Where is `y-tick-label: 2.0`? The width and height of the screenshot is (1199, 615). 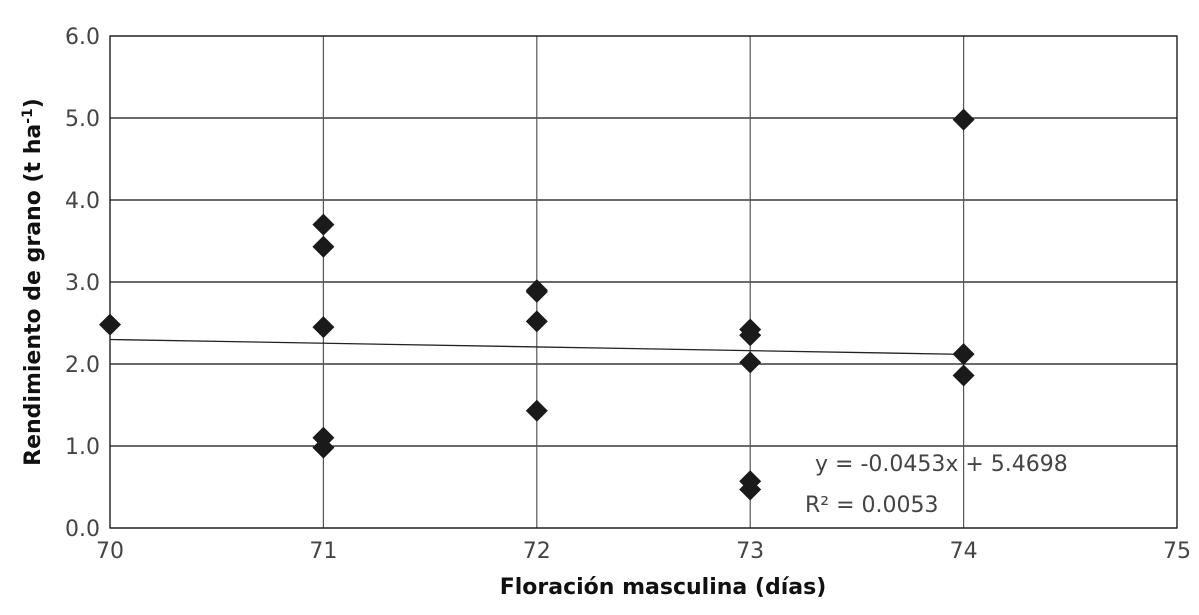
y-tick-label: 2.0 is located at coordinates (82, 365).